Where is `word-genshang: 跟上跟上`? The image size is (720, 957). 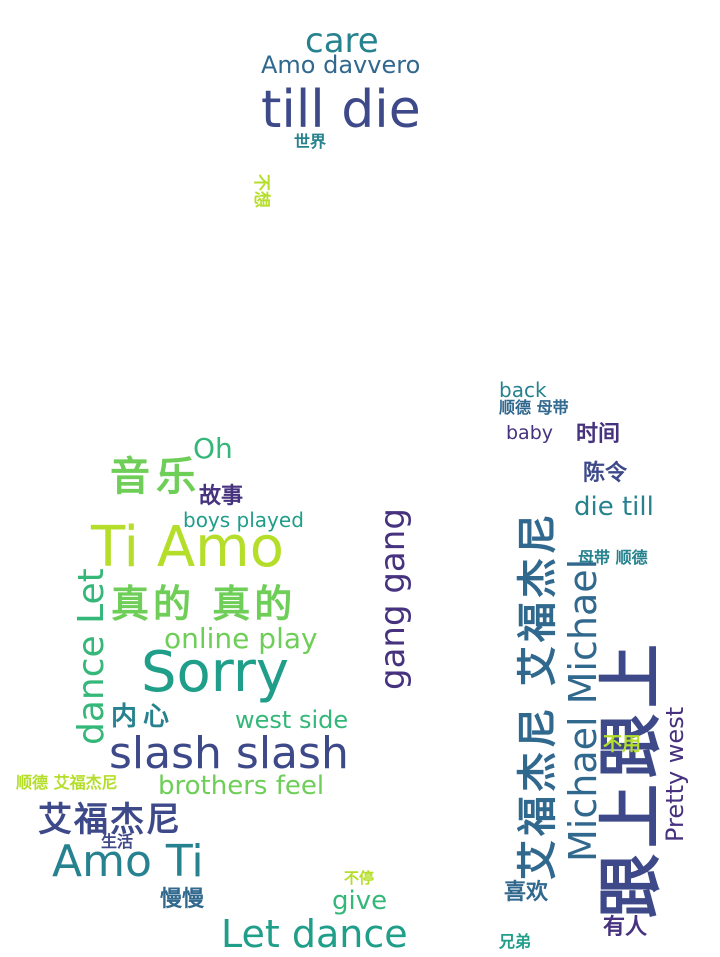 word-genshang: 跟上跟上 is located at coordinates (631, 778).